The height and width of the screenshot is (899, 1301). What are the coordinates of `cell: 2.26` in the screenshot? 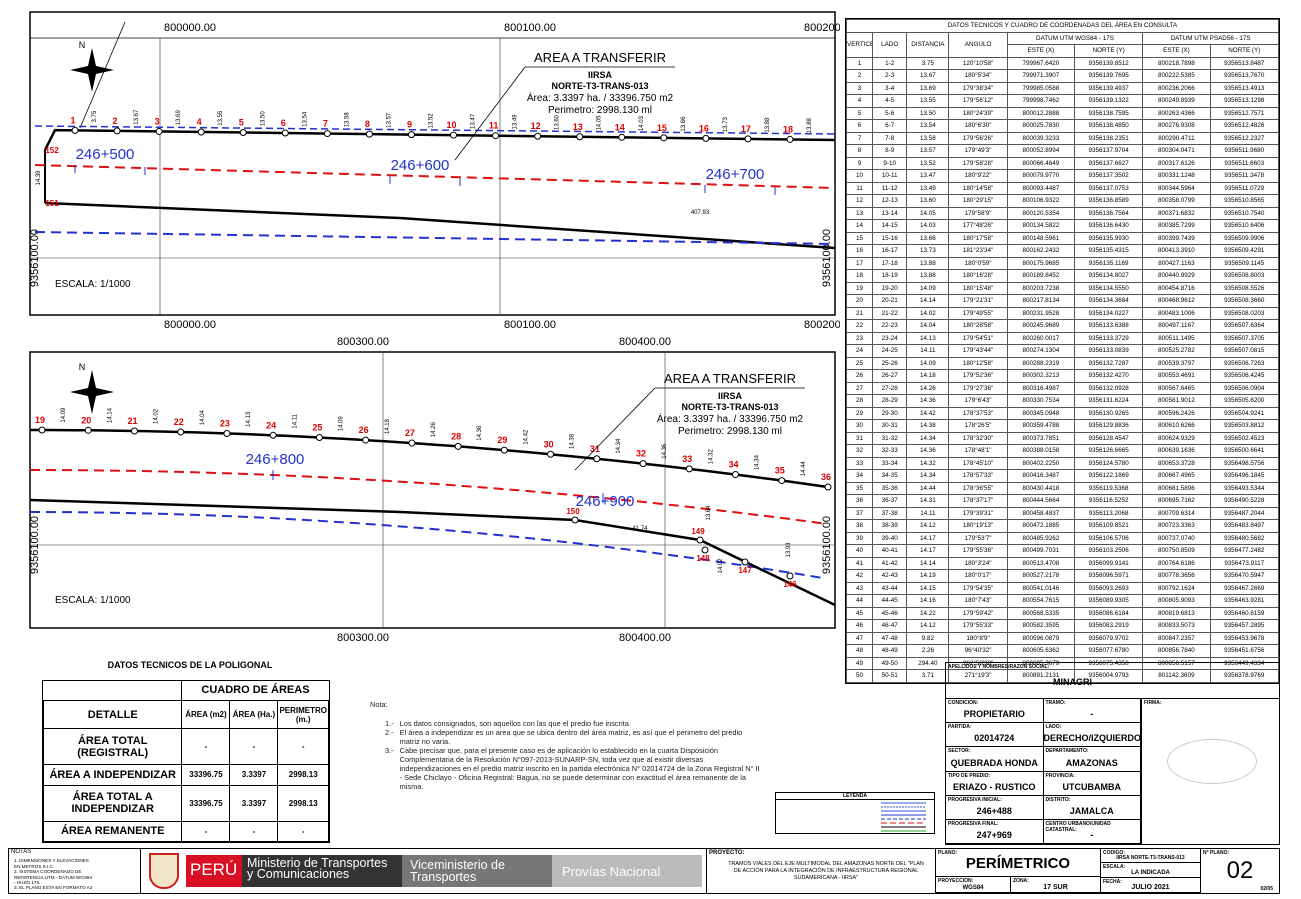 It's located at (928, 651).